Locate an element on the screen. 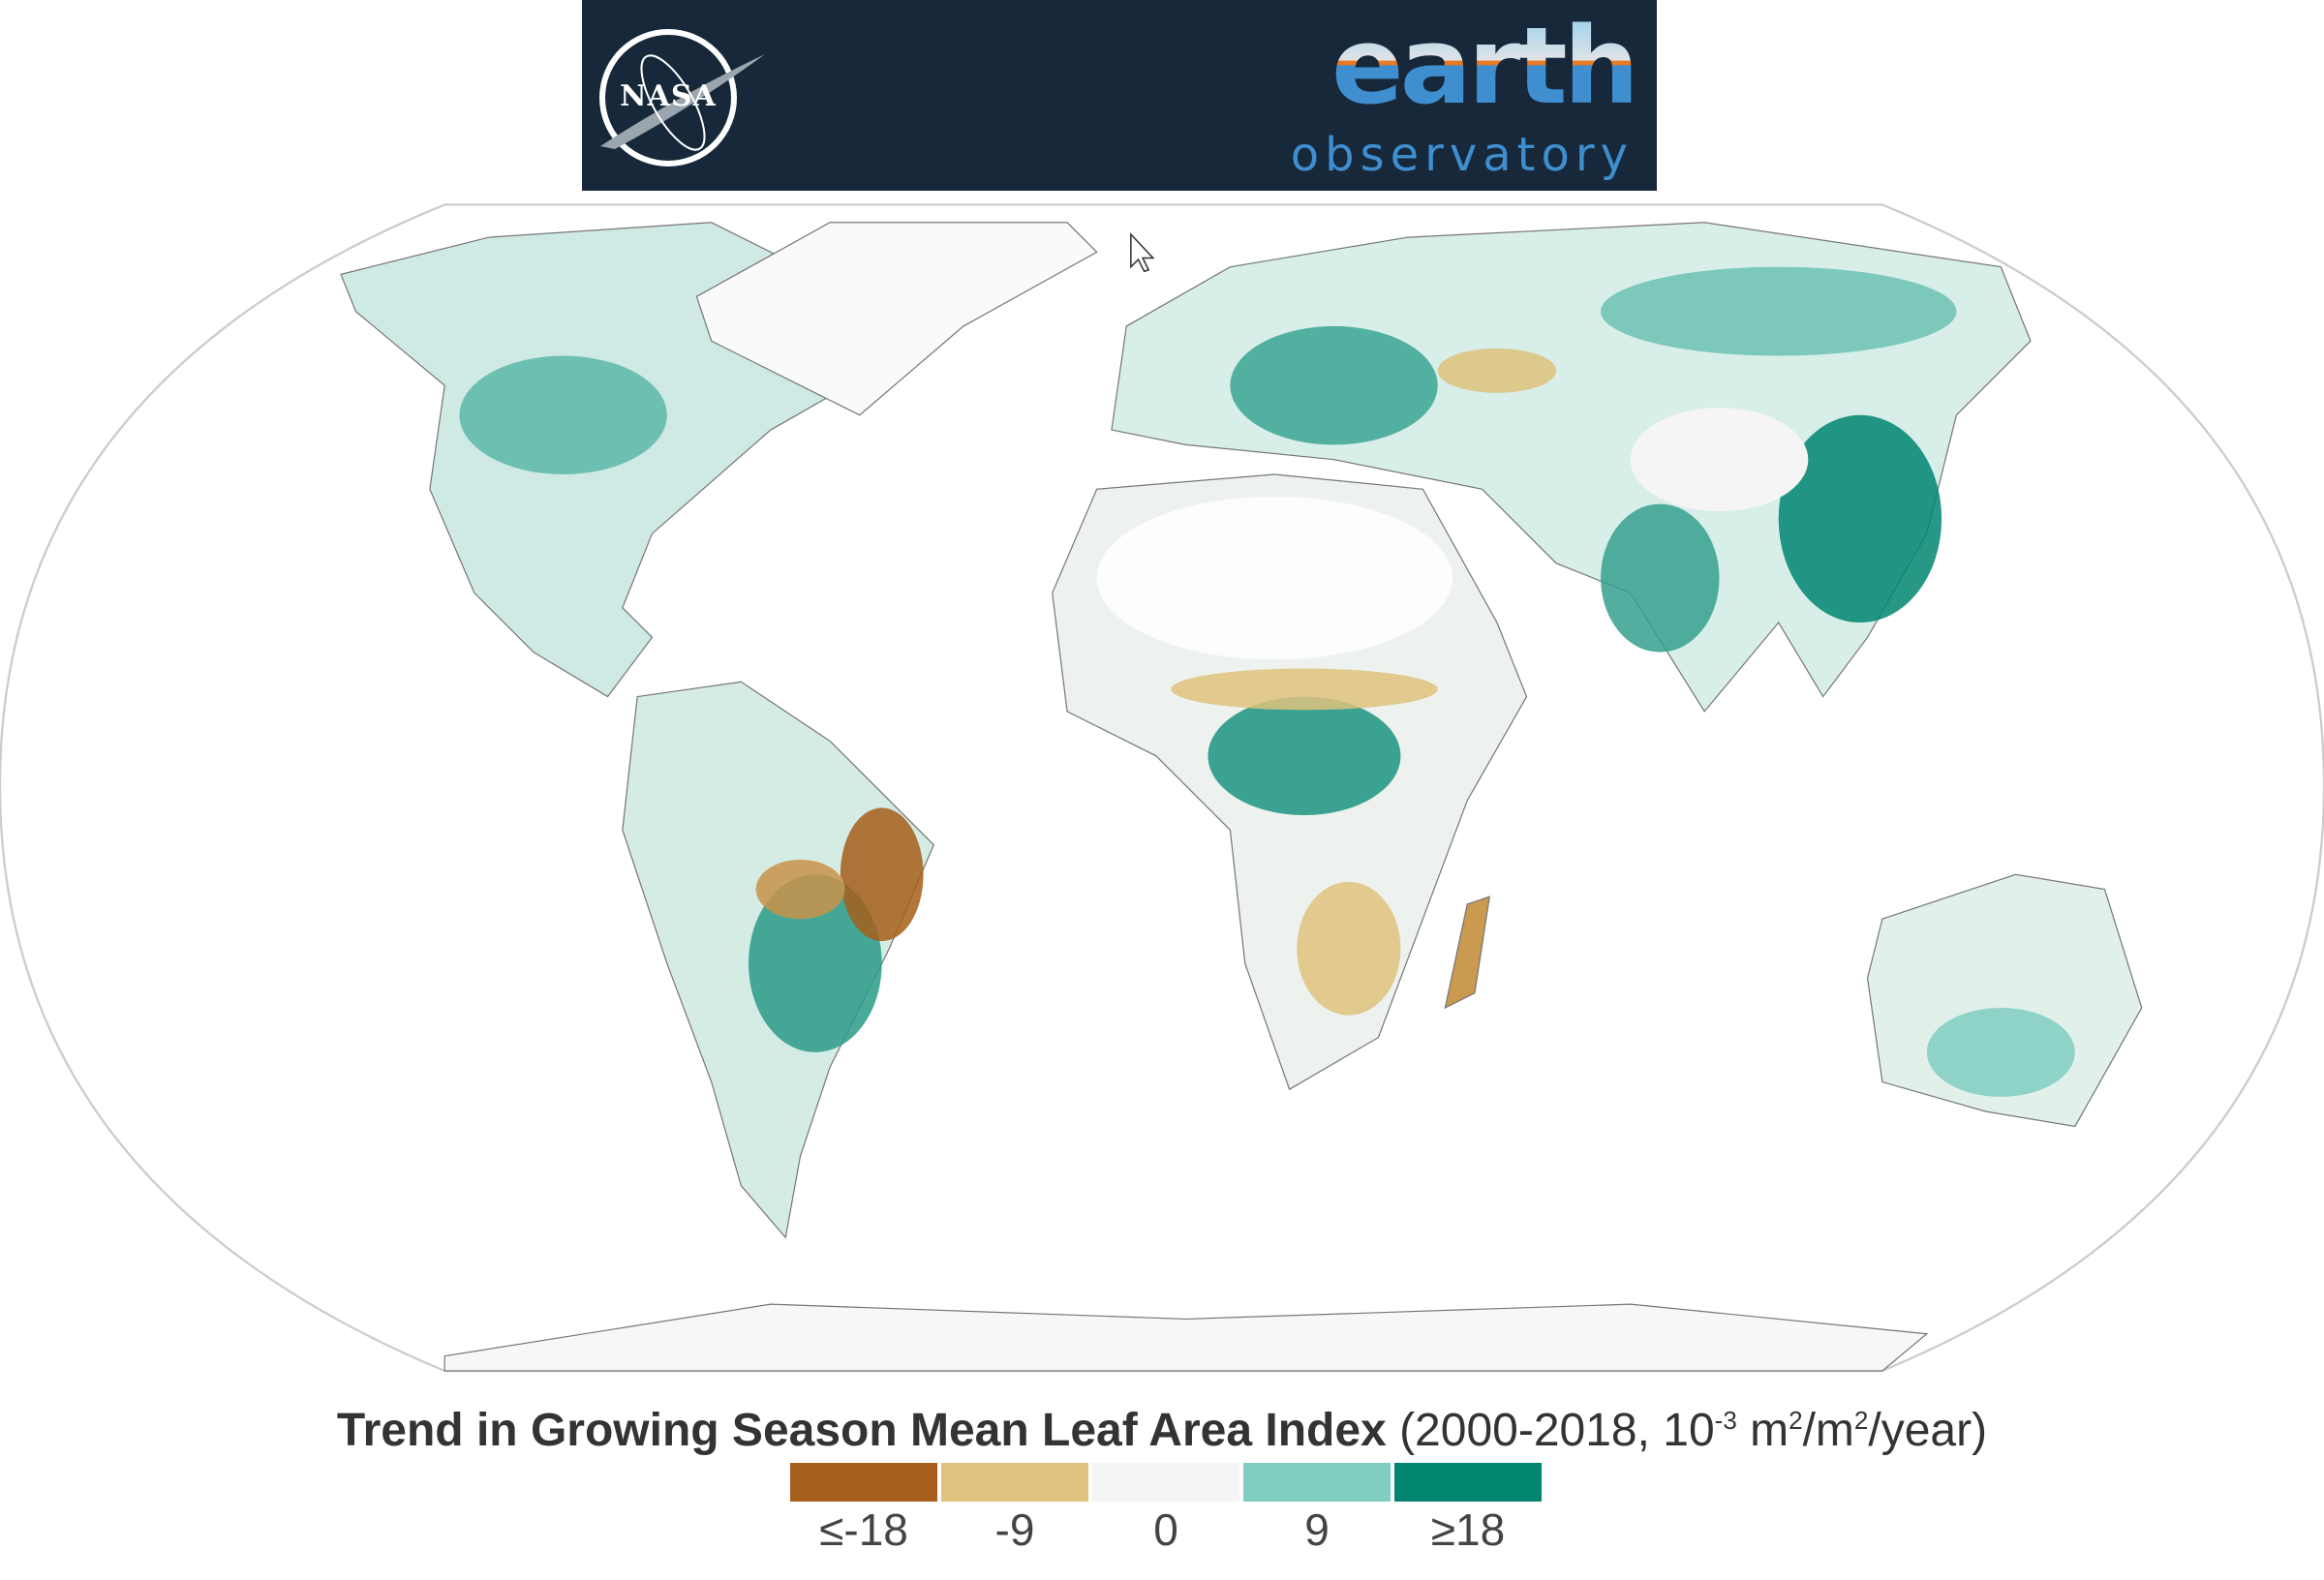  legend-swatches is located at coordinates (1166, 1482).